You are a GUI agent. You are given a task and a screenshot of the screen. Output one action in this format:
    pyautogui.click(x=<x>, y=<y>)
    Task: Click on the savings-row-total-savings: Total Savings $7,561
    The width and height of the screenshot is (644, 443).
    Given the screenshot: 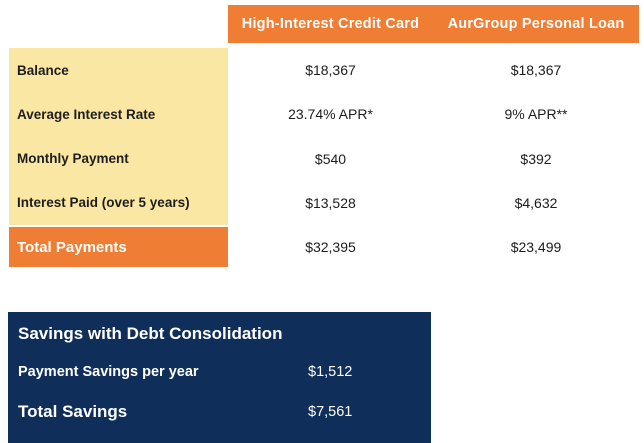 What is the action you would take?
    pyautogui.click(x=219, y=412)
    